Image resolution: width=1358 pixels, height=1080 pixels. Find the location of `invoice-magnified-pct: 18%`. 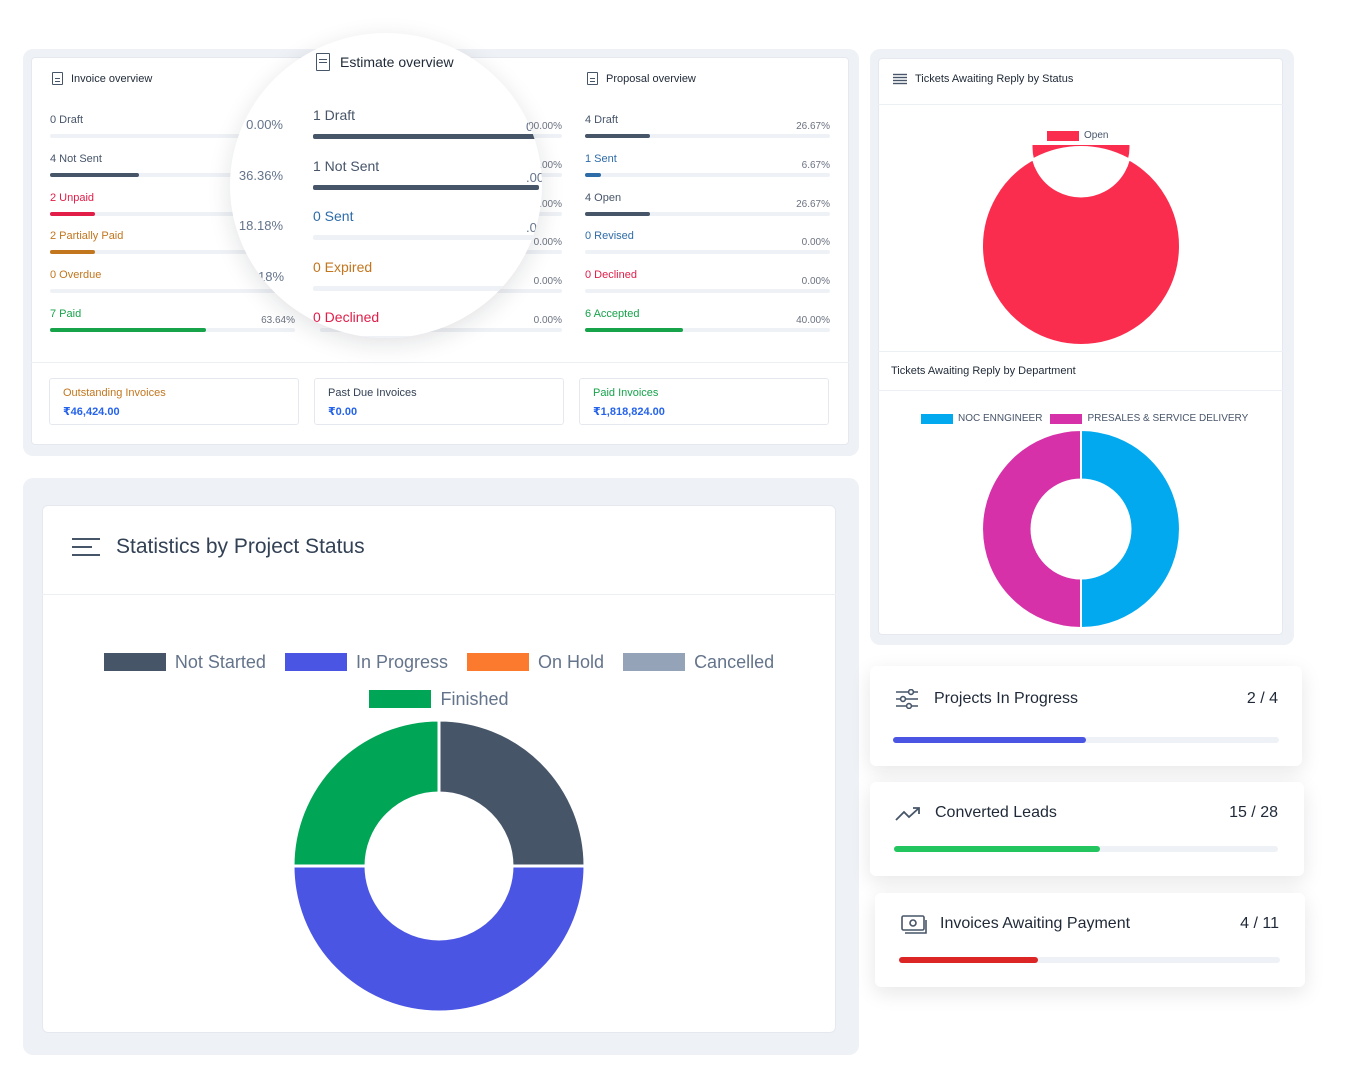

invoice-magnified-pct: 18% is located at coordinates (271, 276).